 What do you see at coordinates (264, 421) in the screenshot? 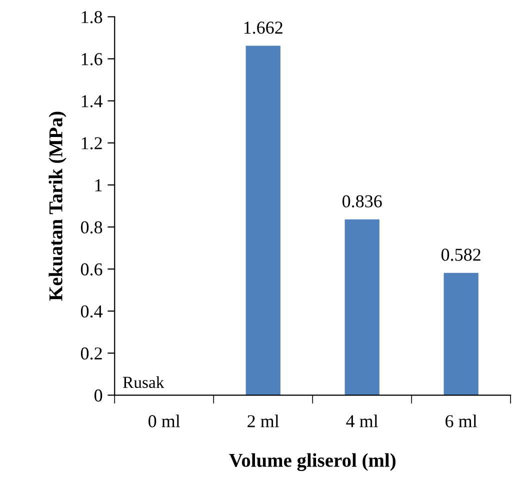
I see `x-tick-label: 2 ml` at bounding box center [264, 421].